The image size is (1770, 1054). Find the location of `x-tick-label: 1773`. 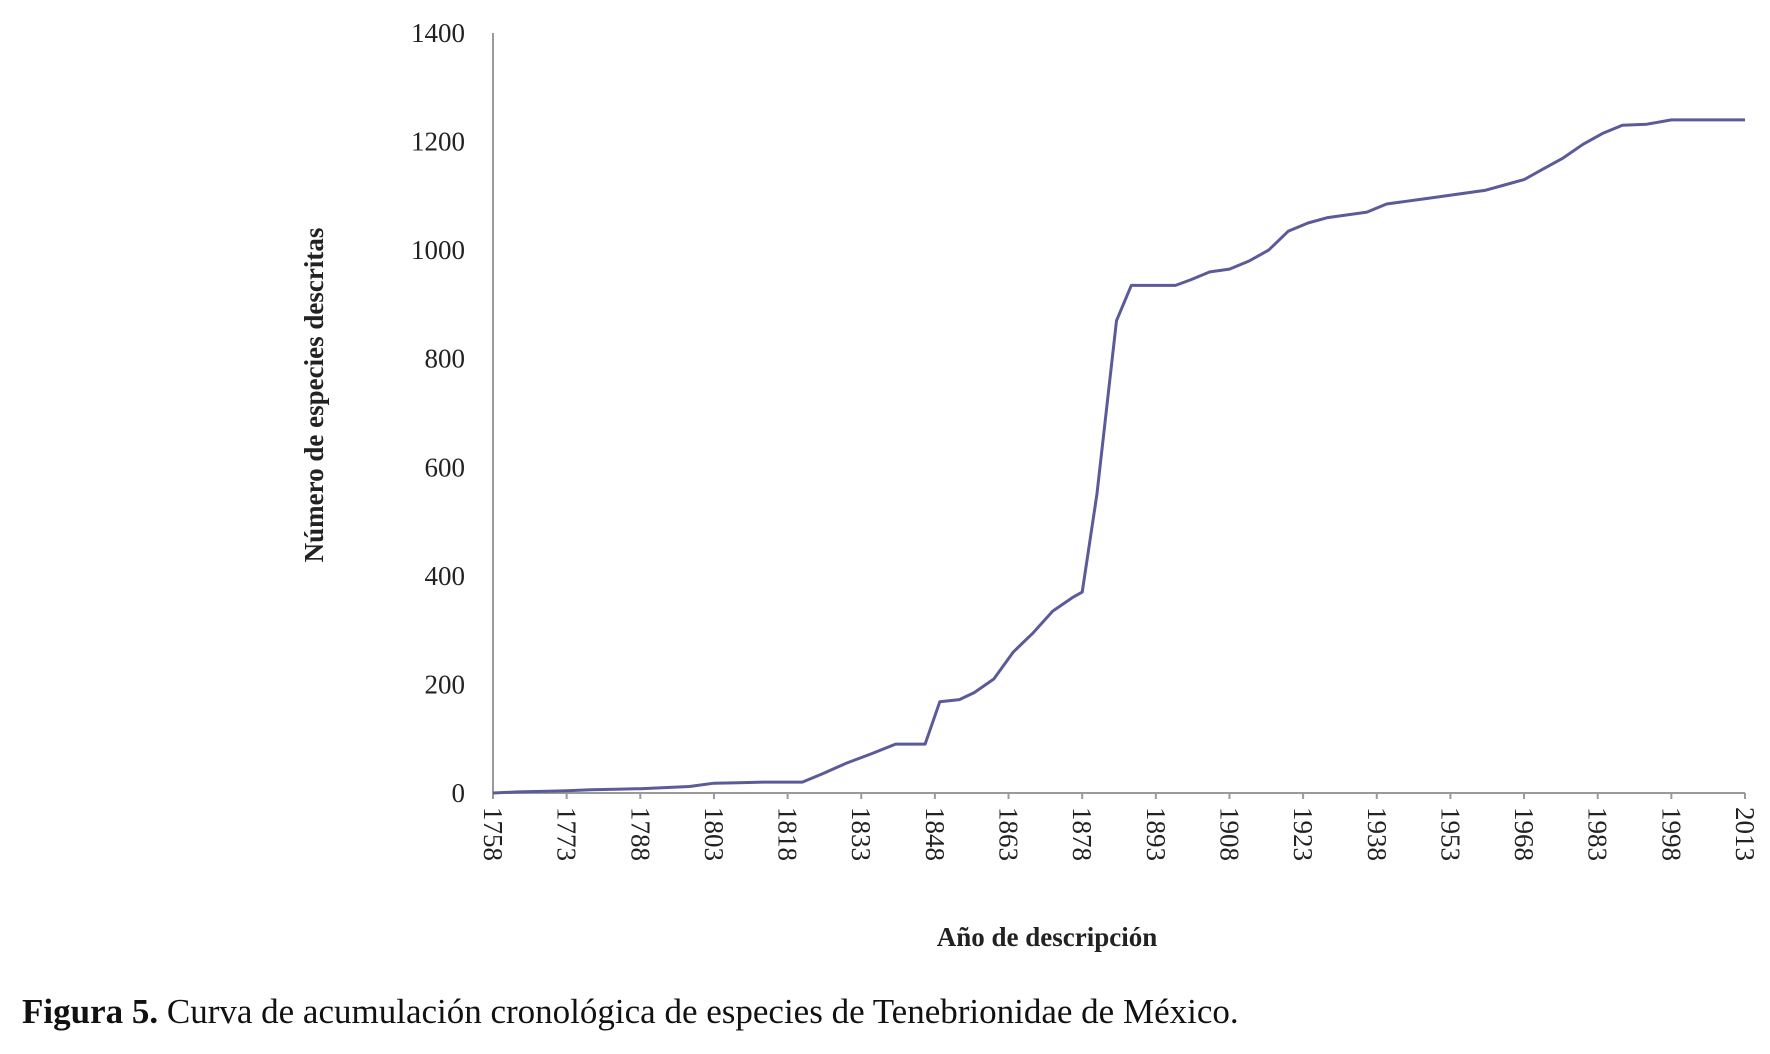

x-tick-label: 1773 is located at coordinates (567, 834).